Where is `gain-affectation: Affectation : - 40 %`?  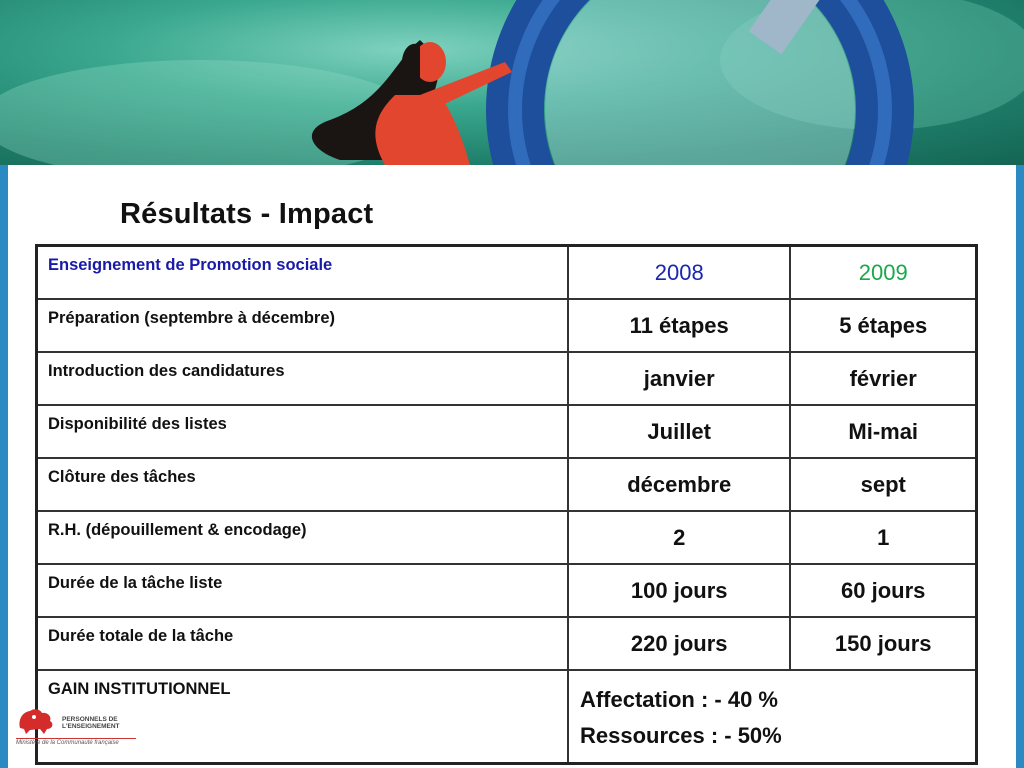
gain-affectation: Affectation : - 40 % is located at coordinates (678, 699).